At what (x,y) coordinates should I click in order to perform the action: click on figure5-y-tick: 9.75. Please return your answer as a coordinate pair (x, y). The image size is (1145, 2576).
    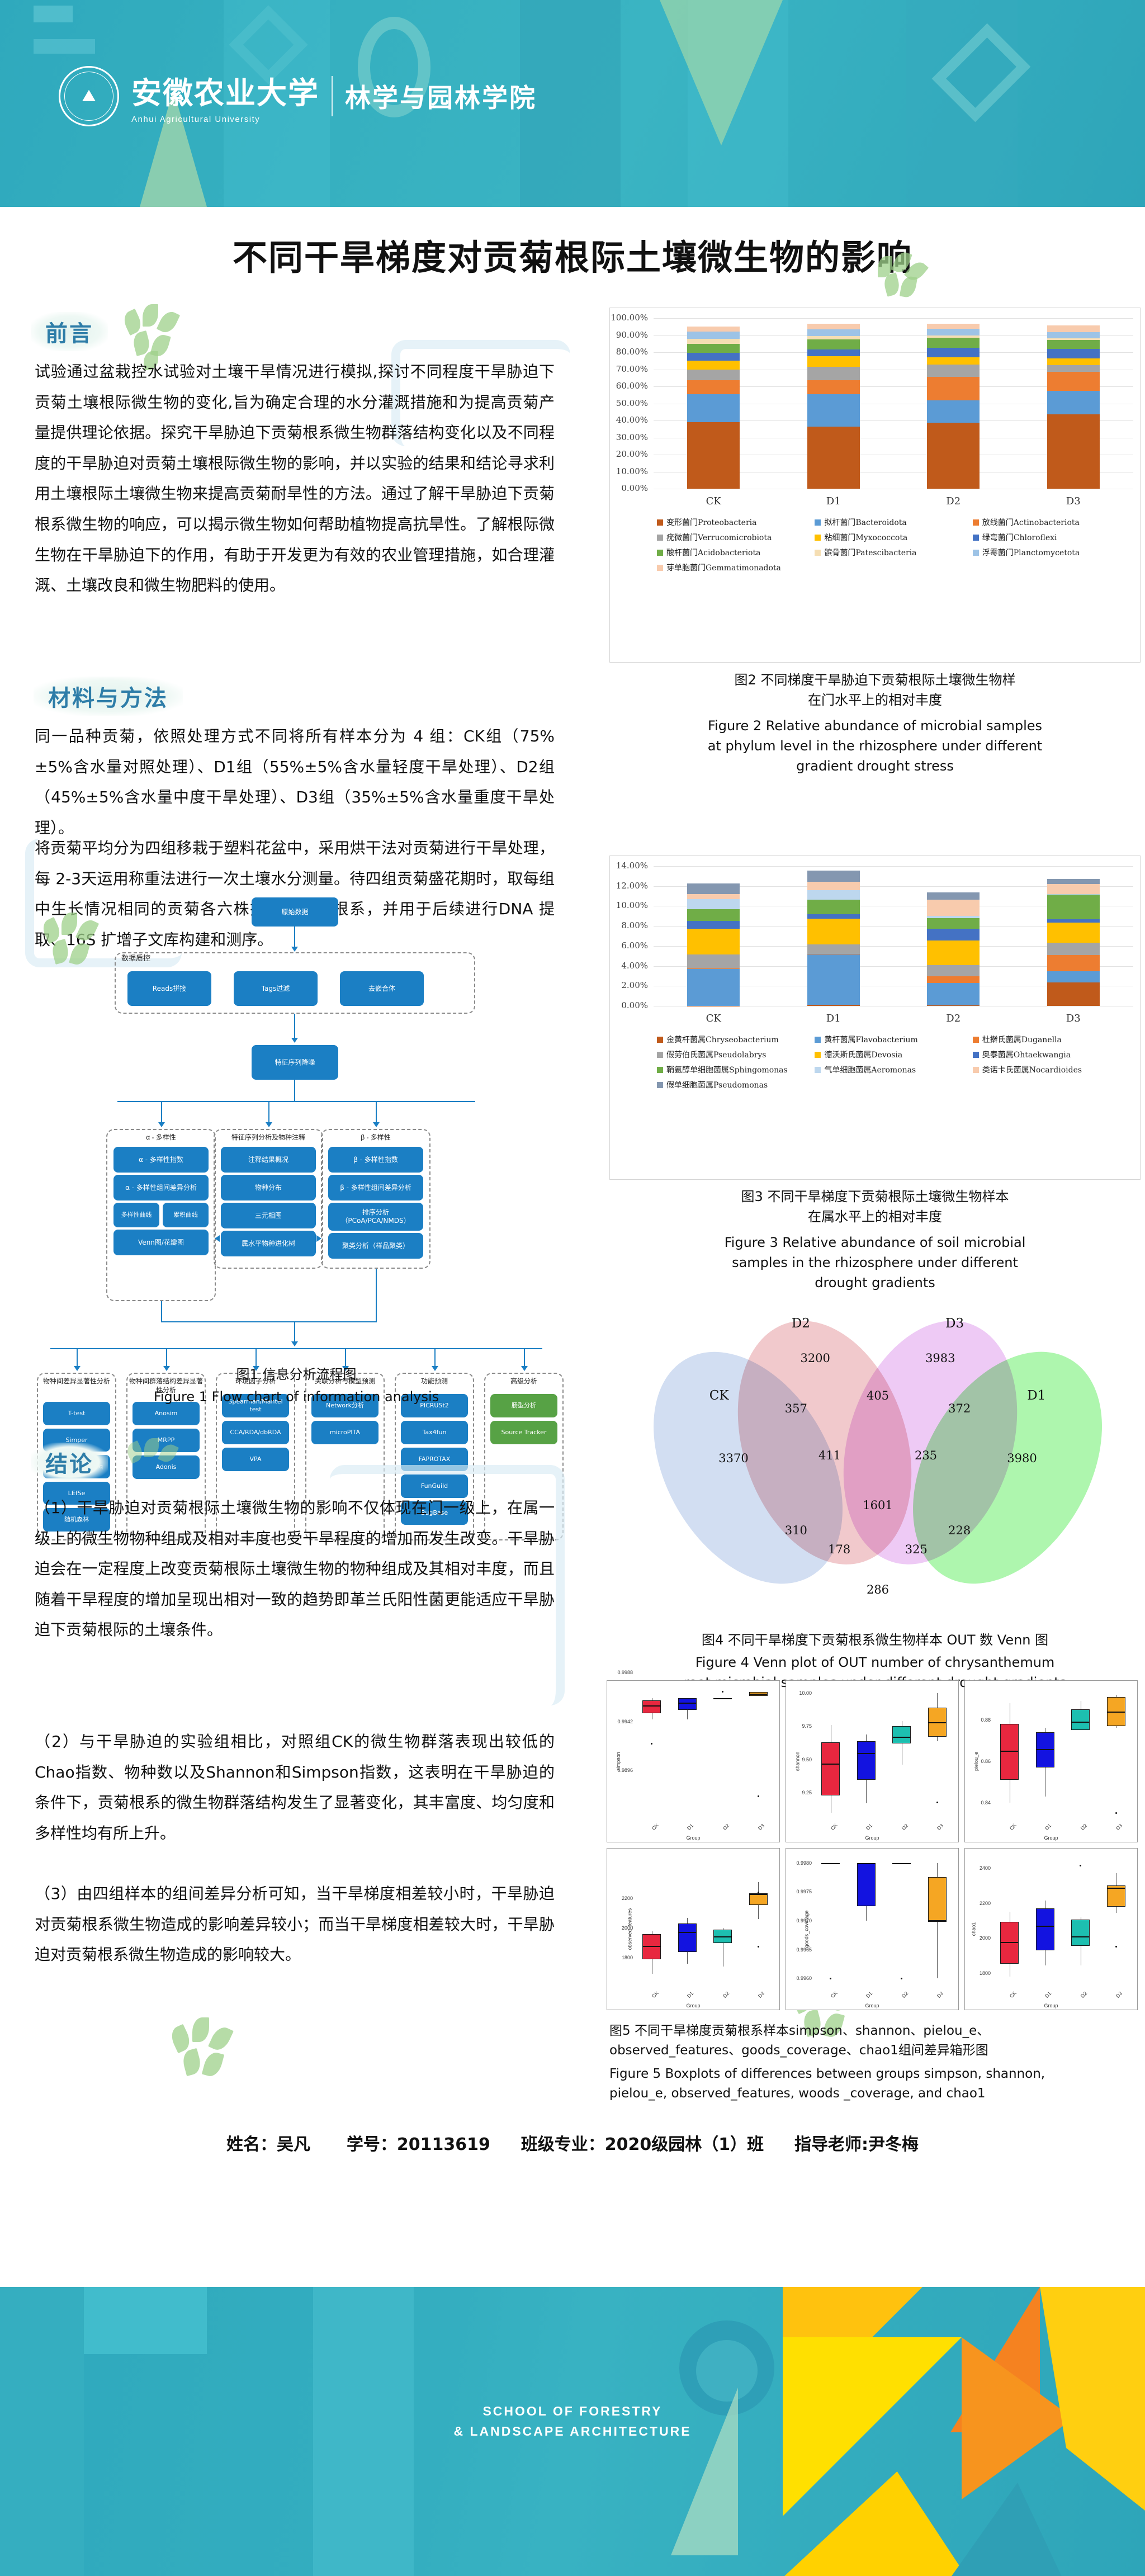
    Looking at the image, I should click on (807, 1726).